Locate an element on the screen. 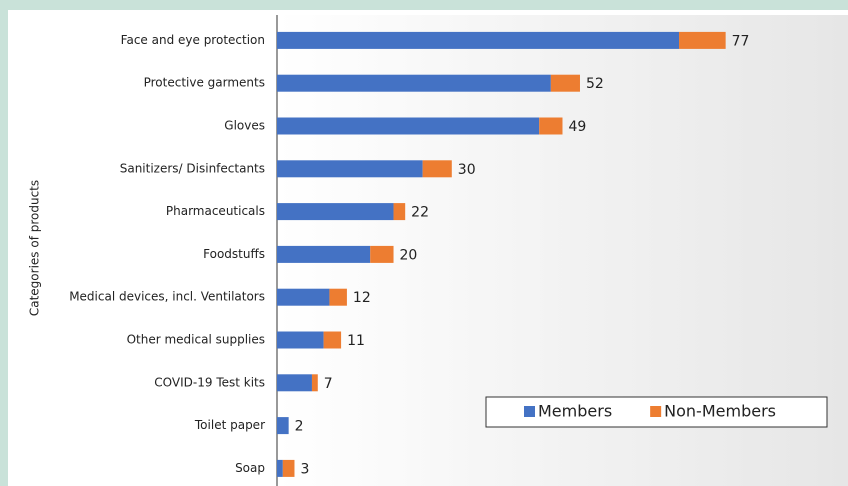  legend-label: Non-Members is located at coordinates (720, 411).